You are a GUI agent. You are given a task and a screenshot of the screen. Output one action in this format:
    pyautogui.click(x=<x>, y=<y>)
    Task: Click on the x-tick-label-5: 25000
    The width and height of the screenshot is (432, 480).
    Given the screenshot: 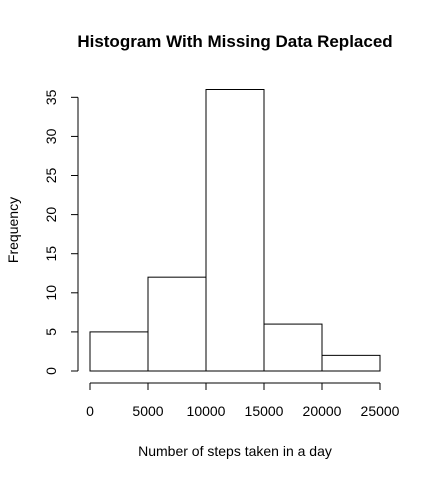 What is the action you would take?
    pyautogui.click(x=380, y=411)
    